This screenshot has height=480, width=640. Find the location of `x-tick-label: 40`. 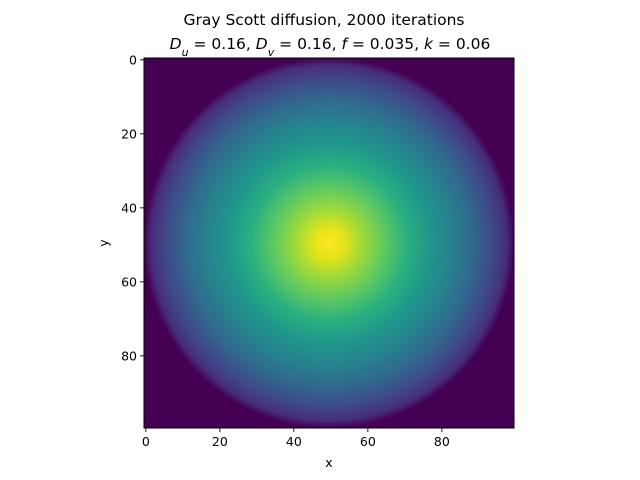

x-tick-label: 40 is located at coordinates (294, 441).